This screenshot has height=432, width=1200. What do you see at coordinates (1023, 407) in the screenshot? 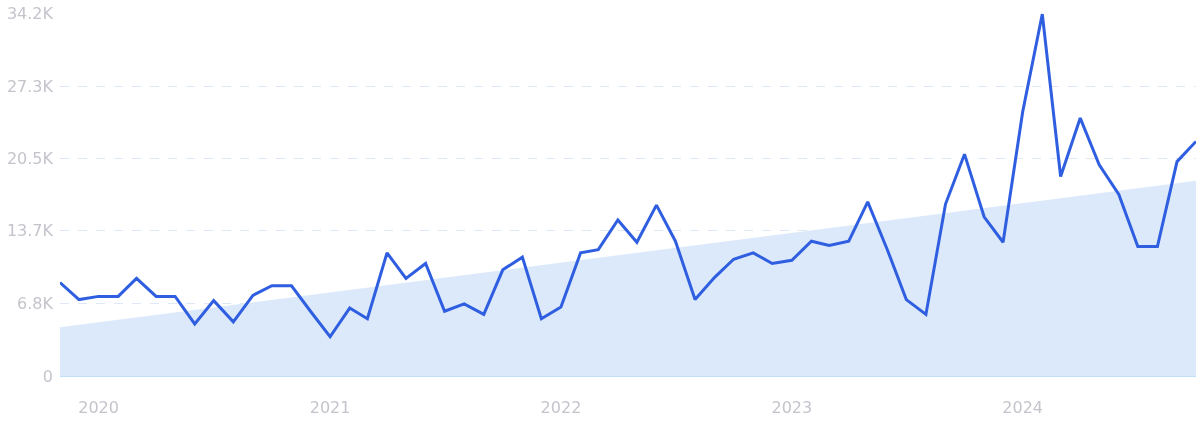
I see `x-tick-label: 2024` at bounding box center [1023, 407].